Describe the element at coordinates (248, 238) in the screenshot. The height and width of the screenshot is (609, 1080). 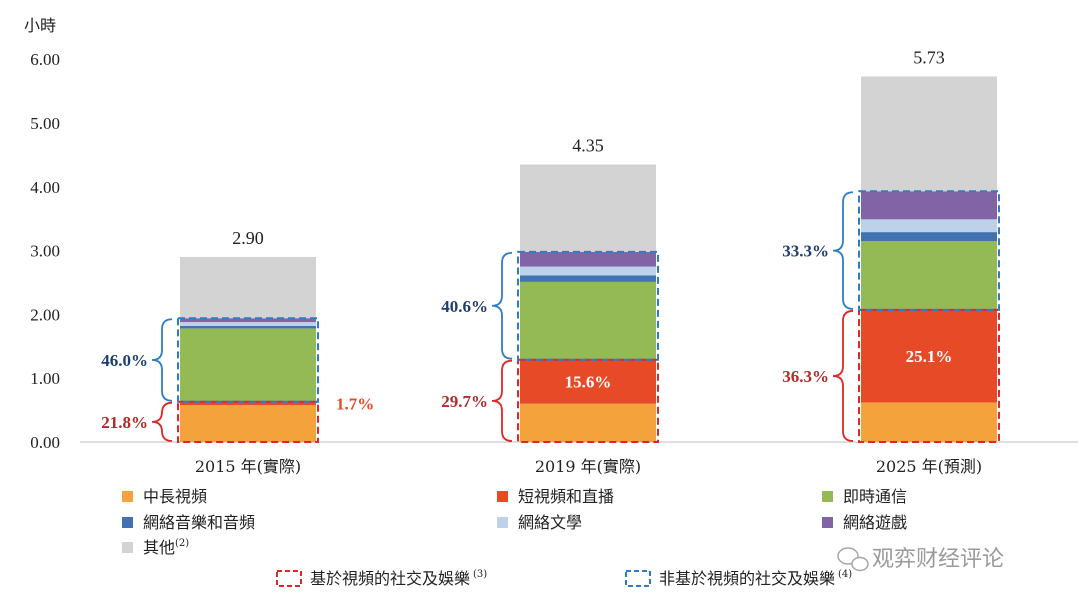
I see `total-label: 2.90` at that location.